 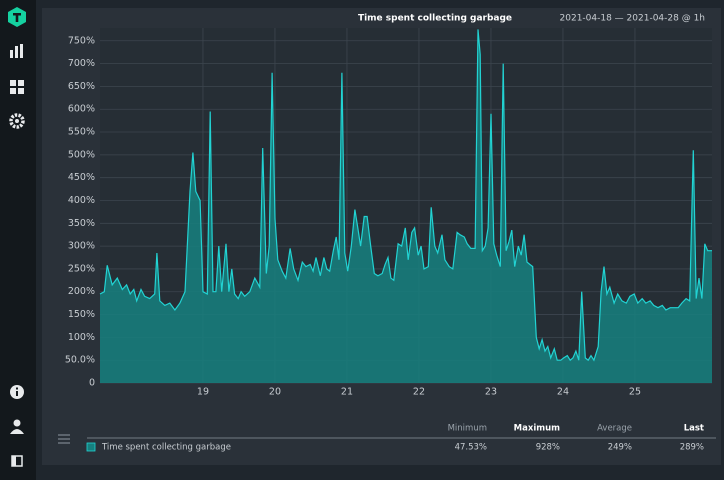 I want to click on y-tick-label: 600%, so click(x=81, y=109).